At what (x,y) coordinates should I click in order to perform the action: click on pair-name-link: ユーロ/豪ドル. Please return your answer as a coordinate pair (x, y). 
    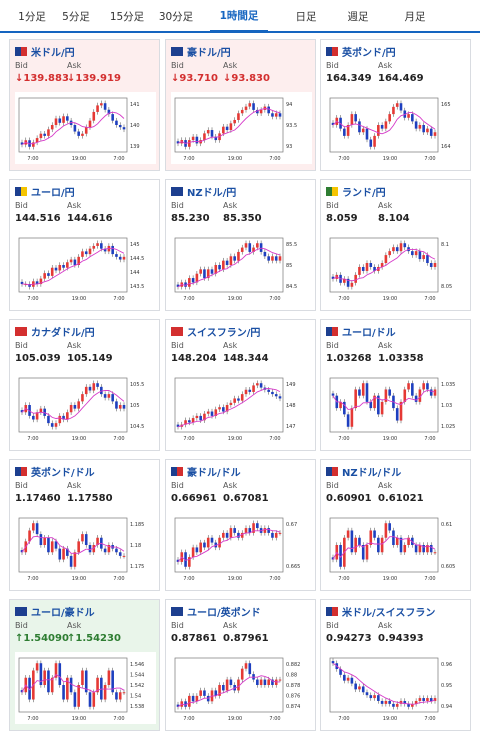
    Looking at the image, I should click on (63, 613).